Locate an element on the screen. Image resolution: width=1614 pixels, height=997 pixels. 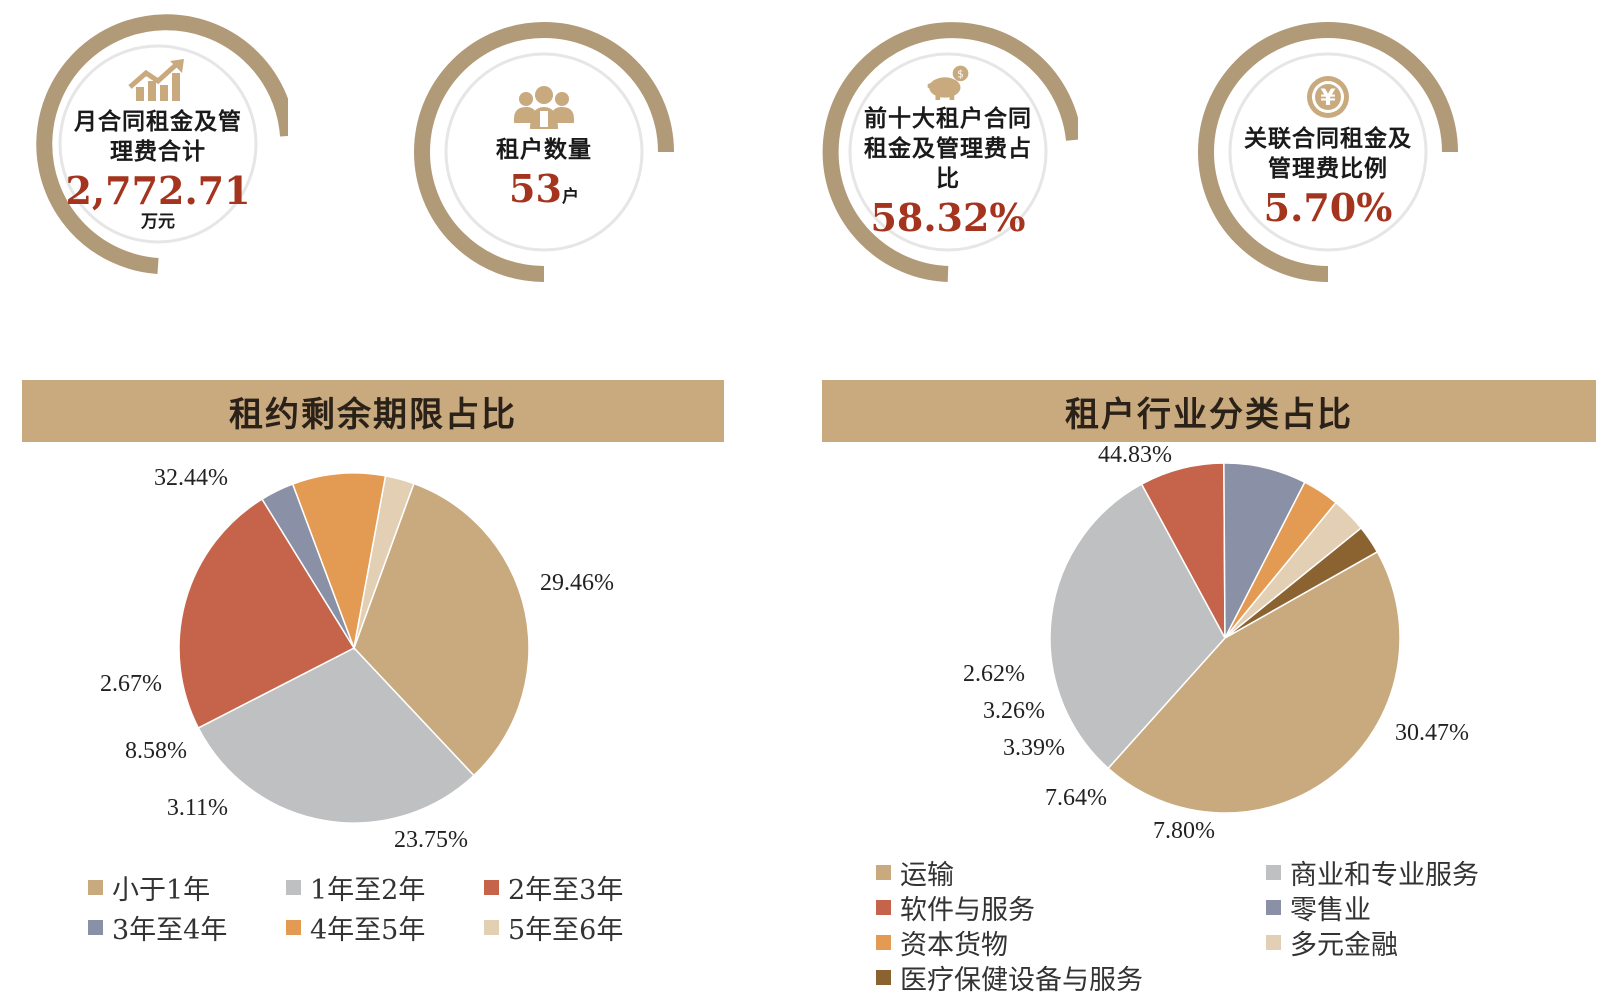
kpi-tenant-count: 租户数量 53户 is located at coordinates (544, 152).